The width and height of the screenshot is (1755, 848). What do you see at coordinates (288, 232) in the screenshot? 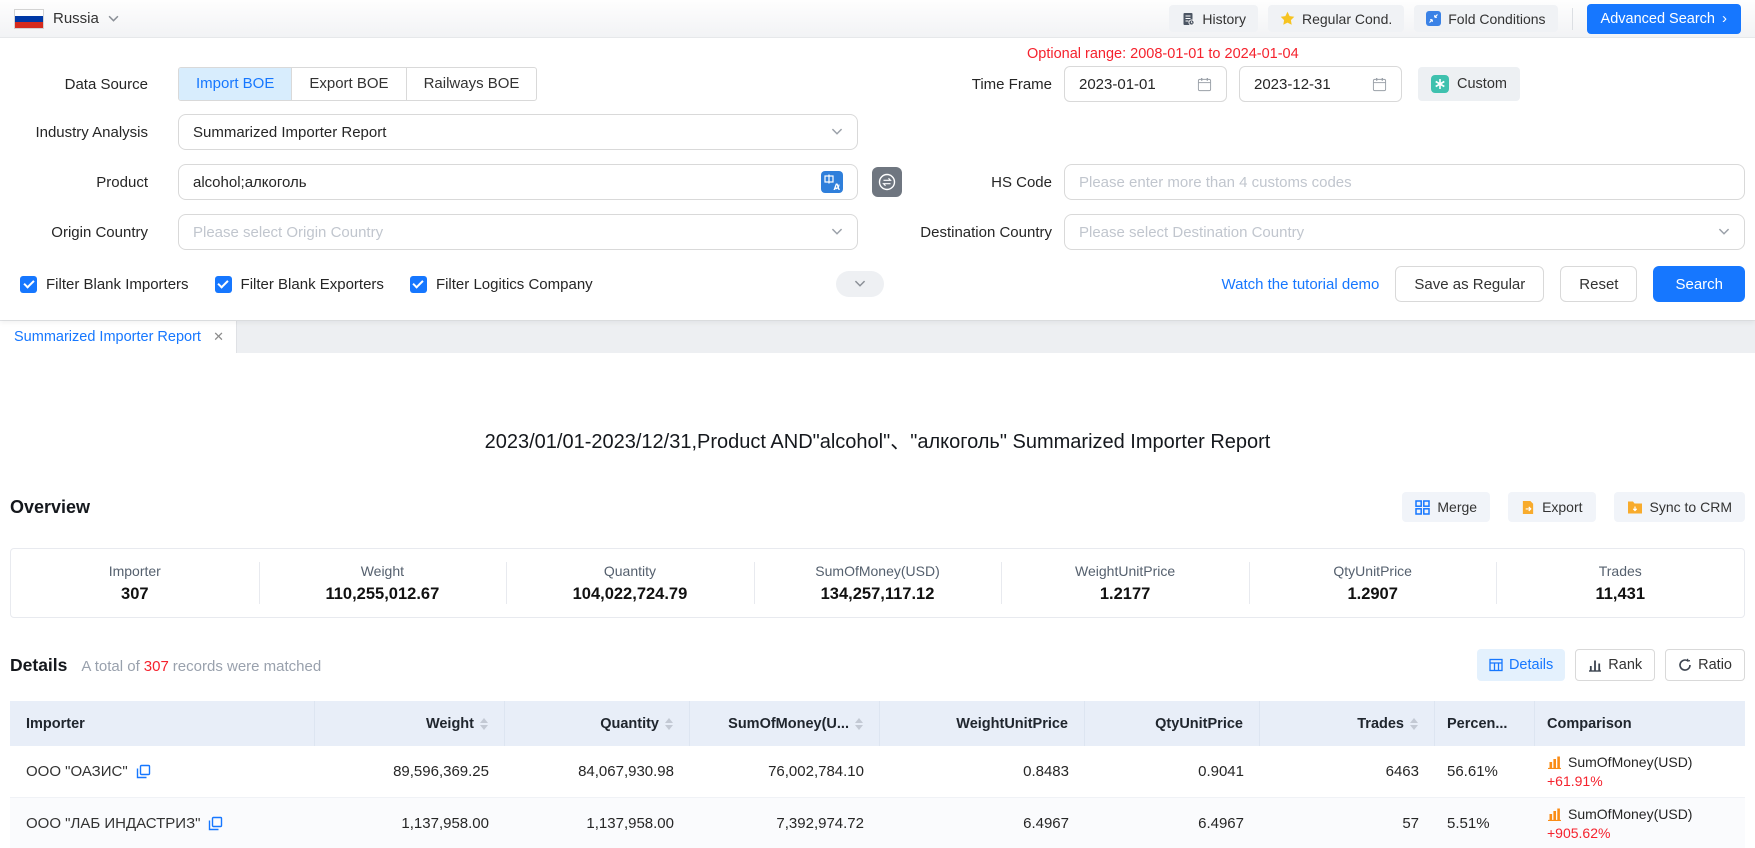
I see `origin-country-placeholder: Please select Origin Country` at bounding box center [288, 232].